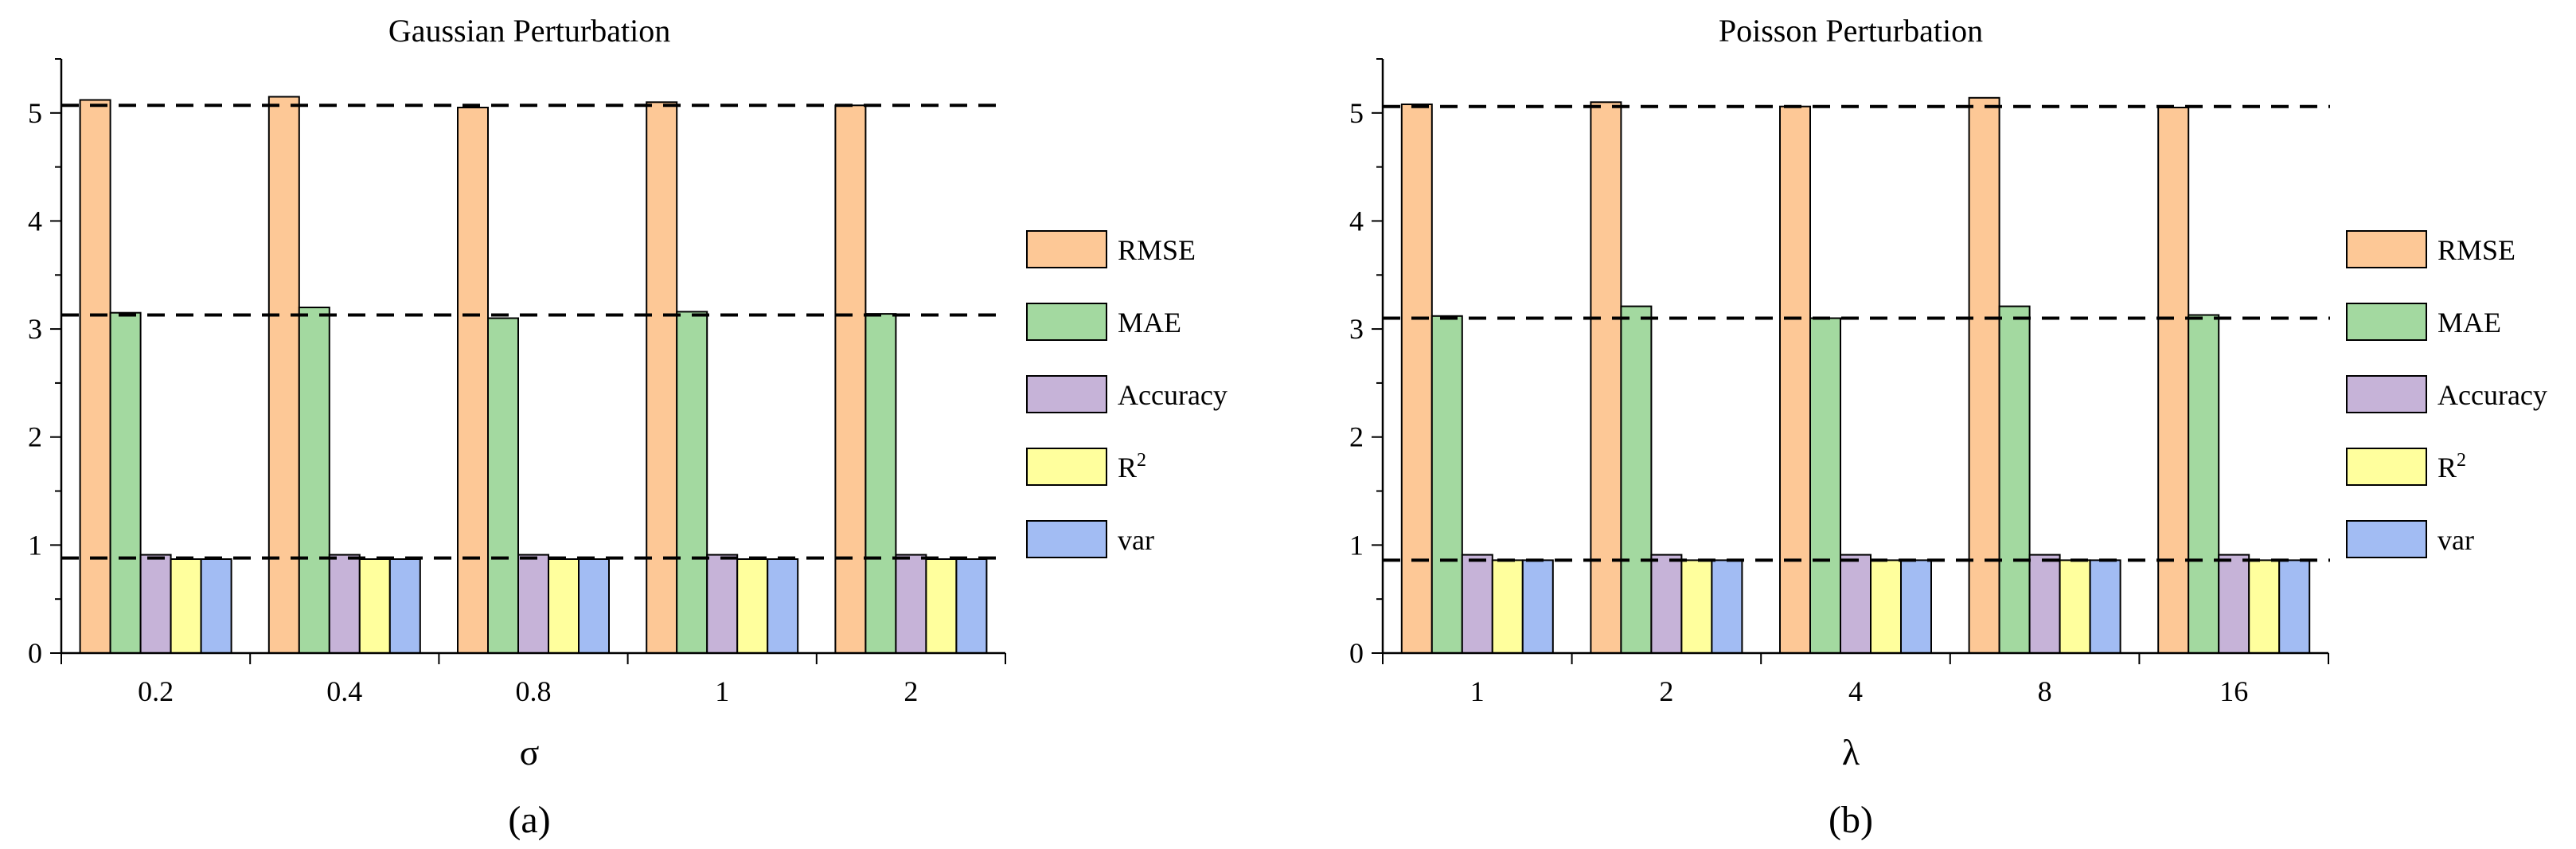  I want to click on y-tick-label-a-4: 4, so click(35, 221).